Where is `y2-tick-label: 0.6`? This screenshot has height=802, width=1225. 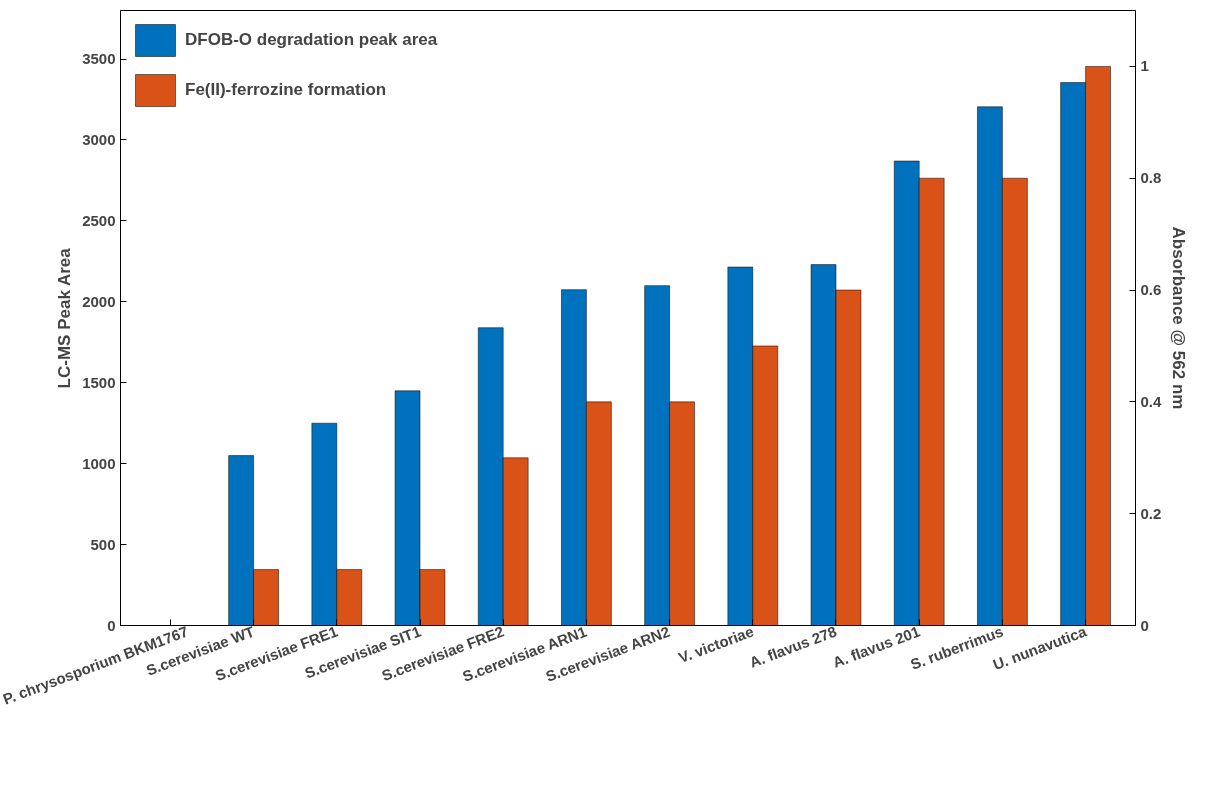 y2-tick-label: 0.6 is located at coordinates (1151, 290).